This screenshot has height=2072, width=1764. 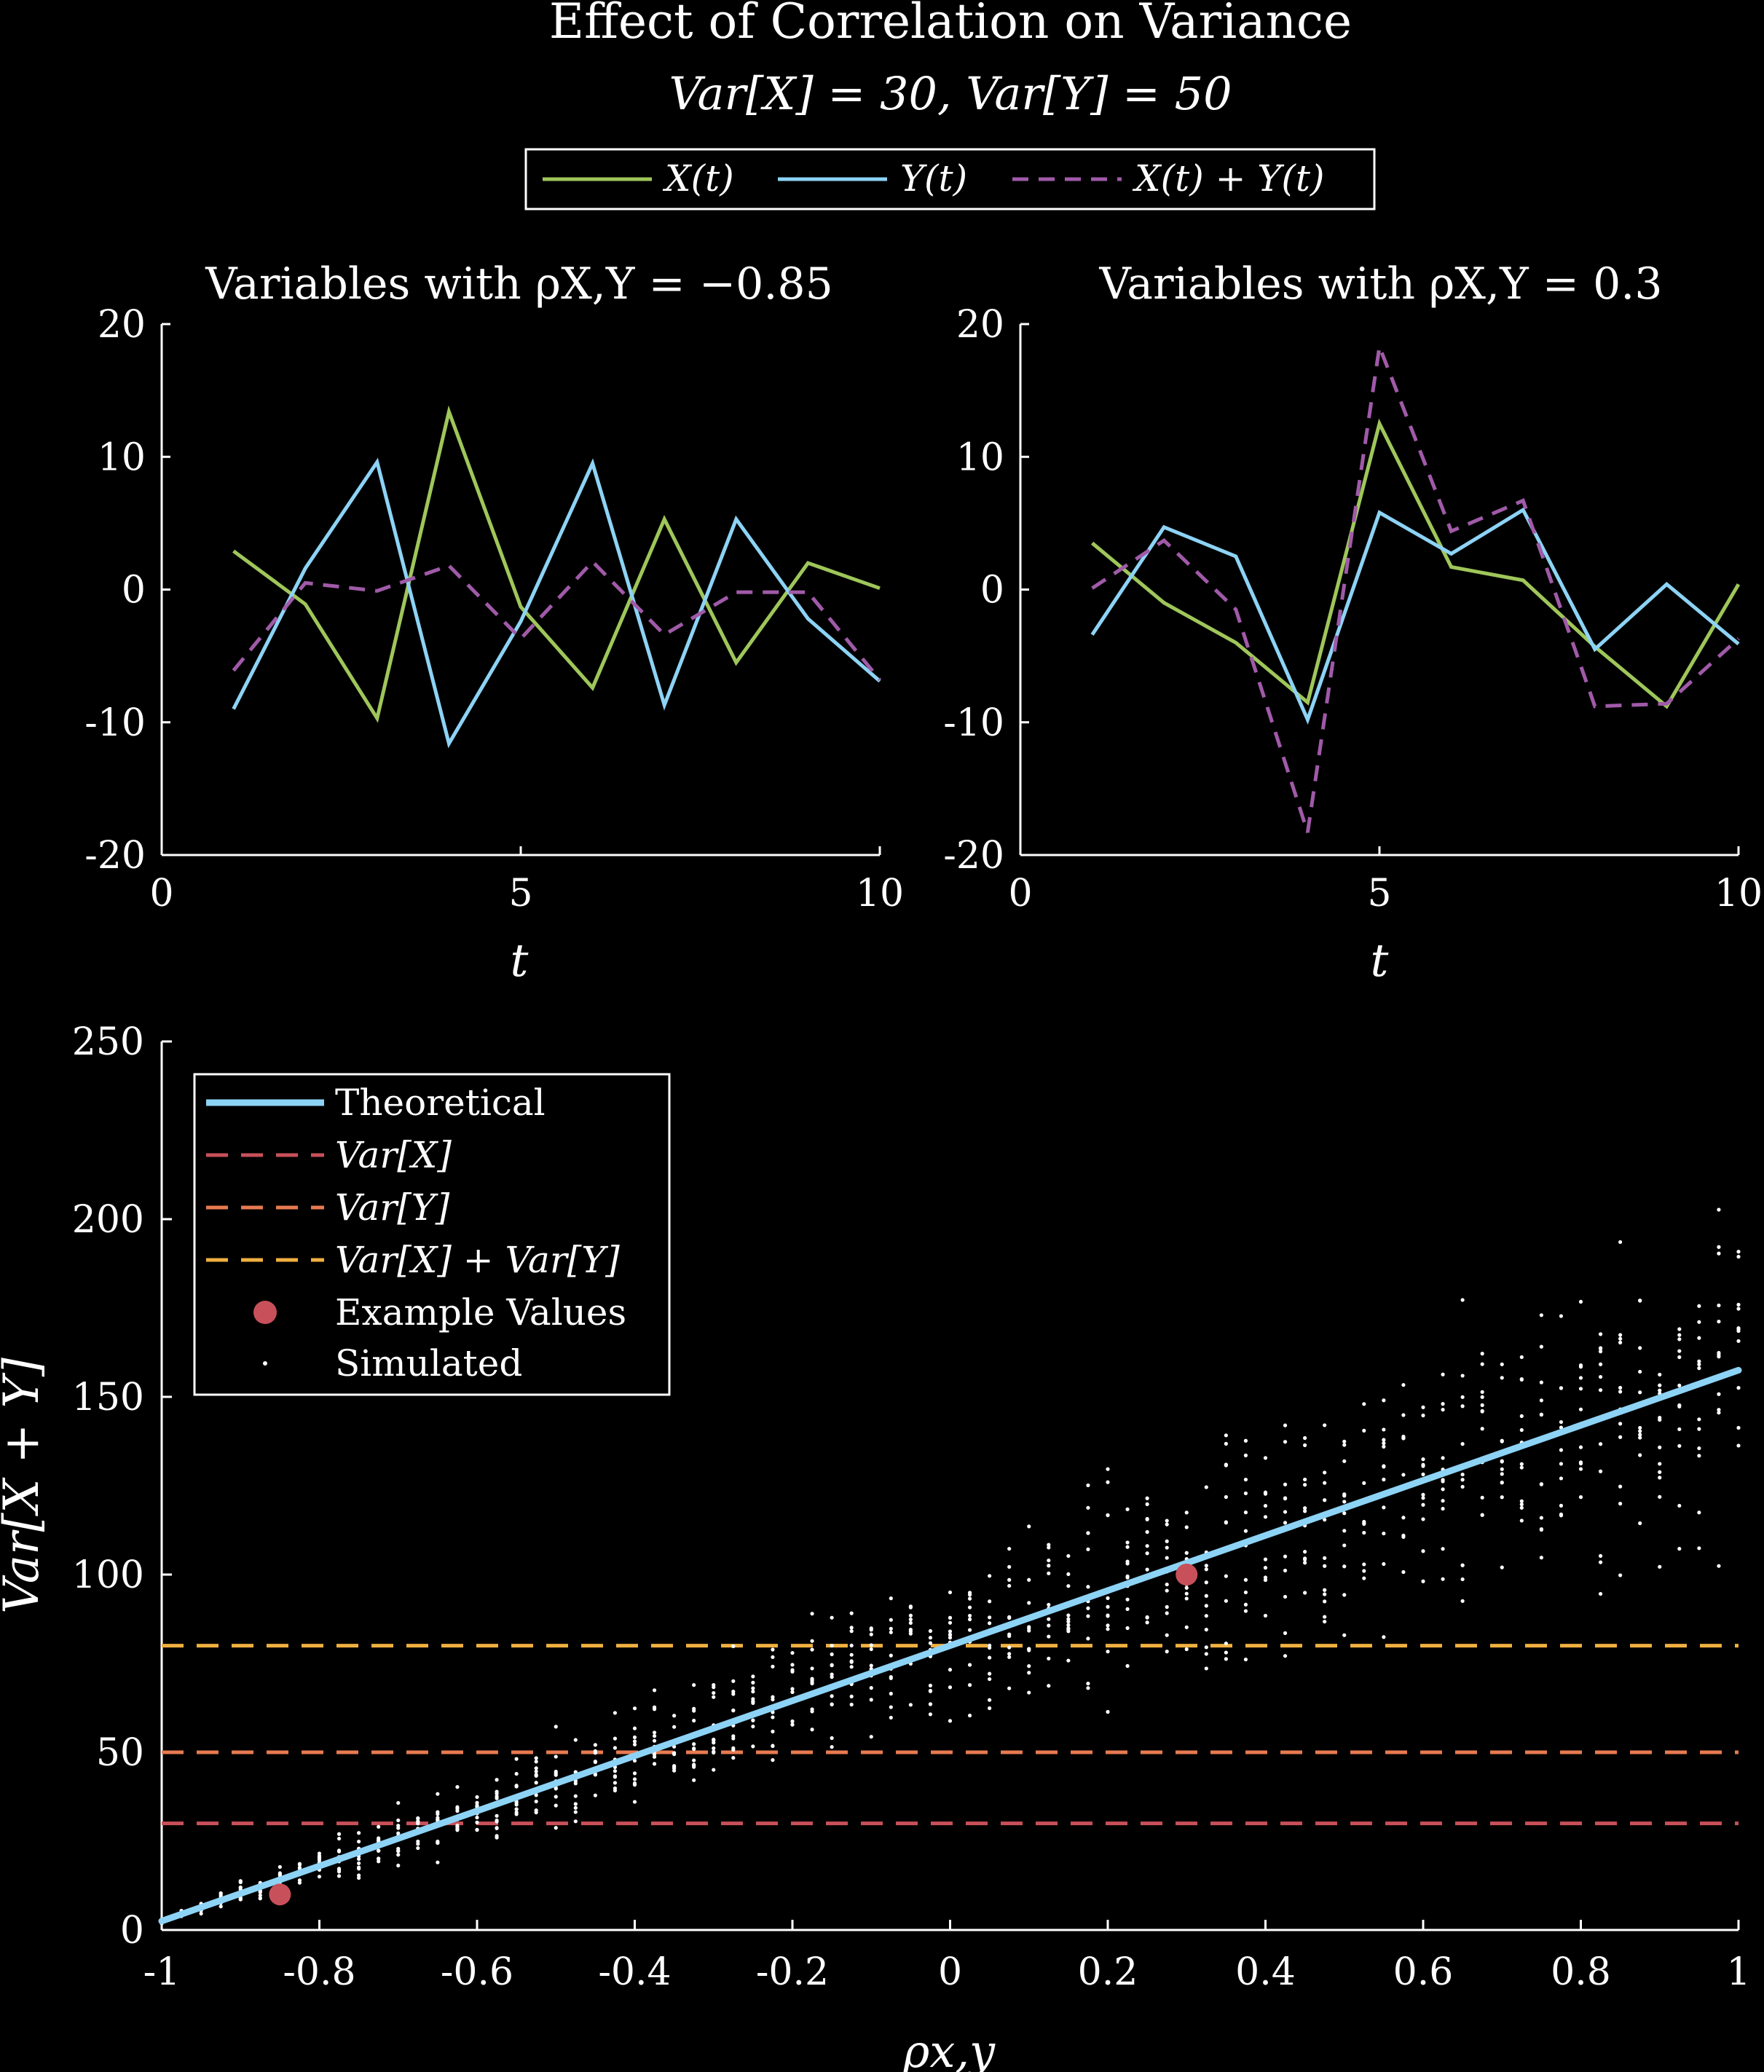 What do you see at coordinates (1380, 960) in the screenshot?
I see `panel-right-x-label: t` at bounding box center [1380, 960].